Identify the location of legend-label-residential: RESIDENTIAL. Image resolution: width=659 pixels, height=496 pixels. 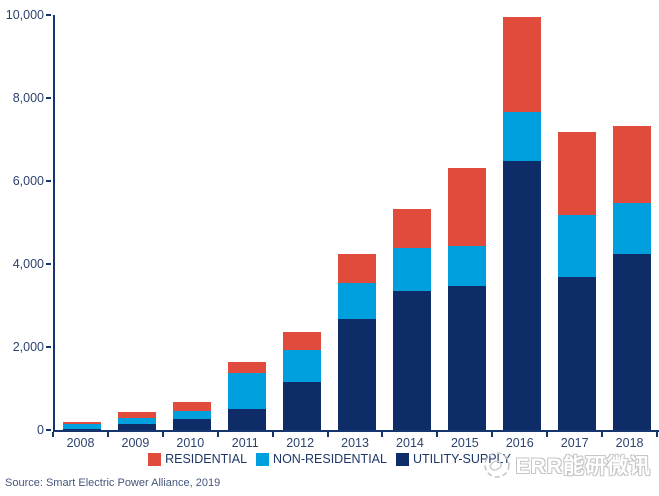
(206, 459).